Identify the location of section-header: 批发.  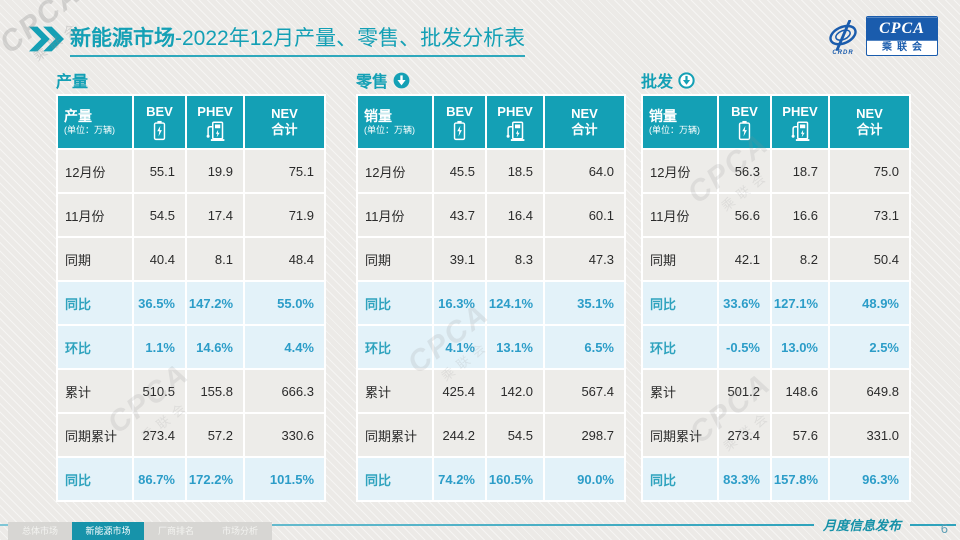
(775, 80).